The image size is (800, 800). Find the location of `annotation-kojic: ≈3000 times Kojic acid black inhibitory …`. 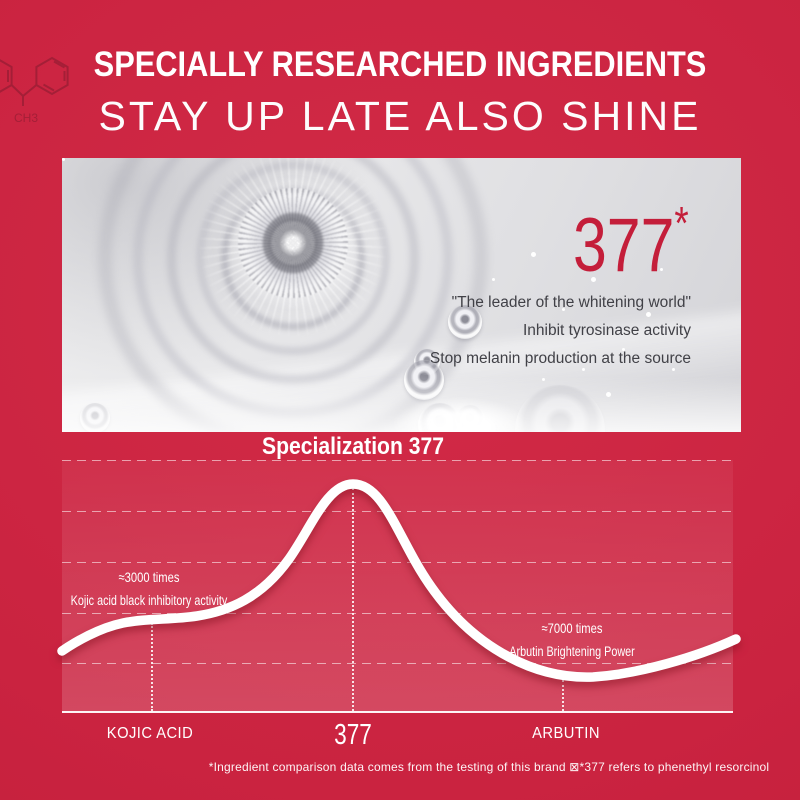

annotation-kojic: ≈3000 times Kojic acid black inhibitory … is located at coordinates (149, 589).